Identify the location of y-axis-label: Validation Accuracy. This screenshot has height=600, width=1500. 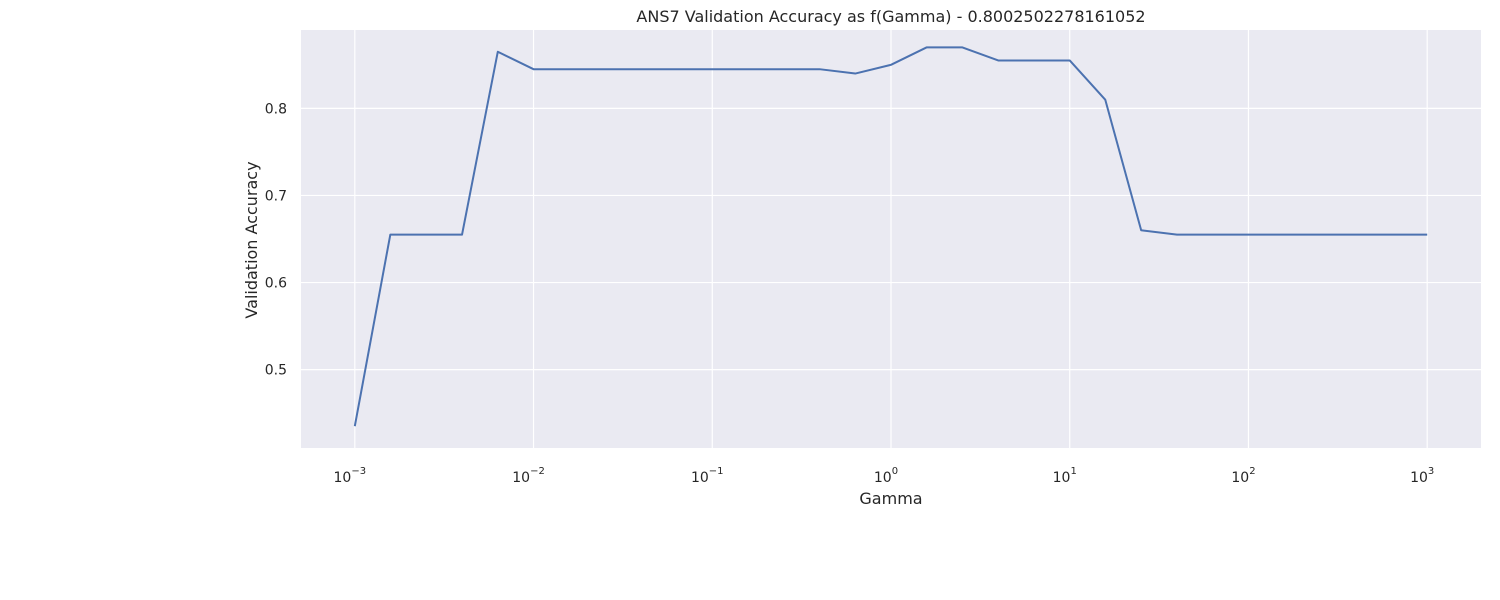
(251, 239).